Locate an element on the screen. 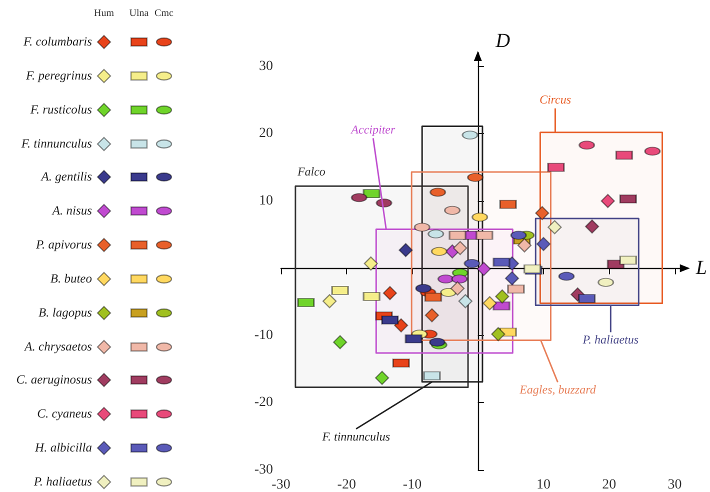 Image resolution: width=710 pixels, height=492 pixels. legend-label: C. aeruginosus is located at coordinates (53, 380).